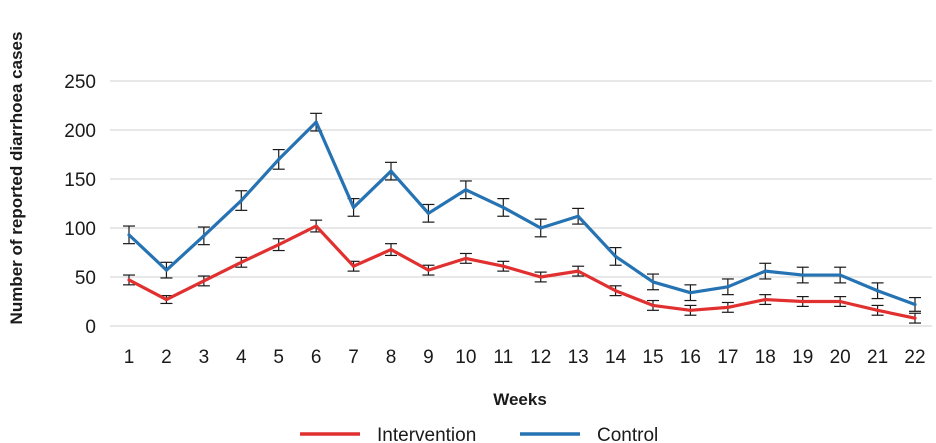  Describe the element at coordinates (353, 357) in the screenshot. I see `x-tick-label: 7` at that location.